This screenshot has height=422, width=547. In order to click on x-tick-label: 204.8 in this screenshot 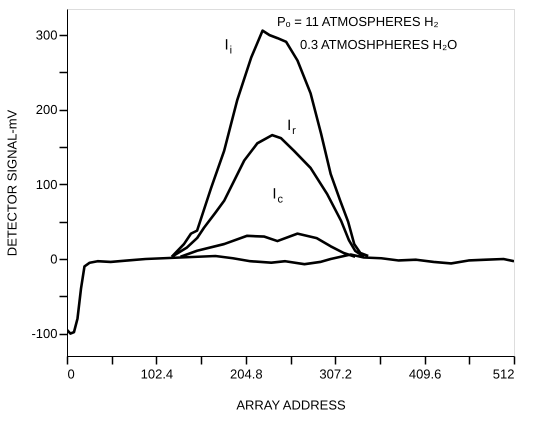, I will do `click(246, 374)`.